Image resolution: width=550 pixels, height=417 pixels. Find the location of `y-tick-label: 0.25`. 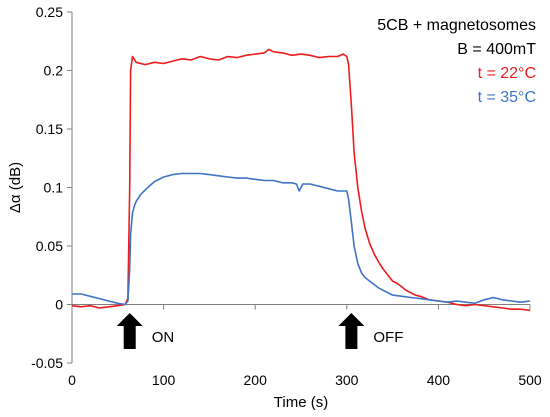

y-tick-label: 0.25 is located at coordinates (49, 12).